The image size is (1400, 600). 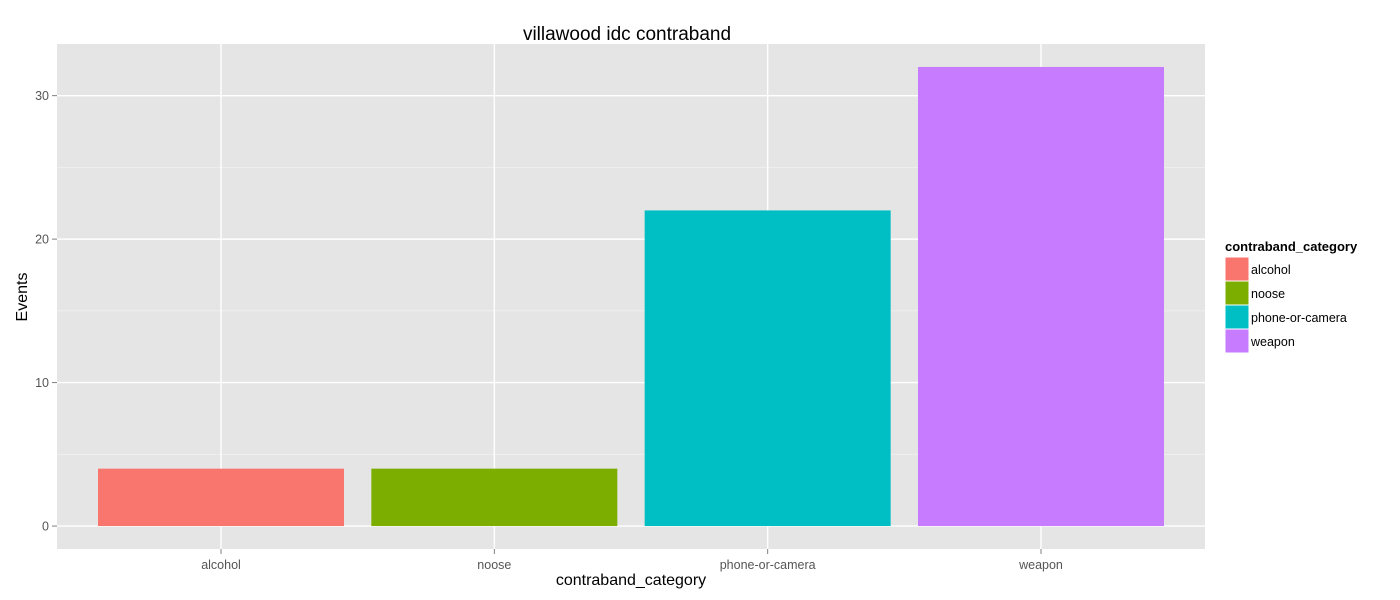 What do you see at coordinates (1237, 317) in the screenshot?
I see `legend-swatch-phone-or-camera` at bounding box center [1237, 317].